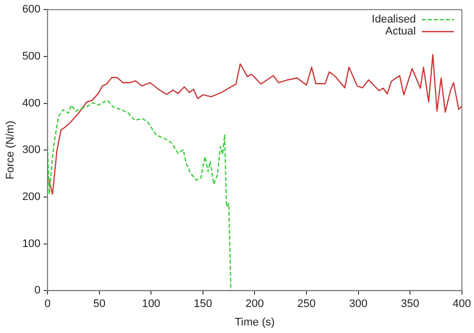 Image resolution: width=474 pixels, height=333 pixels. Describe the element at coordinates (37, 290) in the screenshot. I see `y-tick-label: 0` at that location.